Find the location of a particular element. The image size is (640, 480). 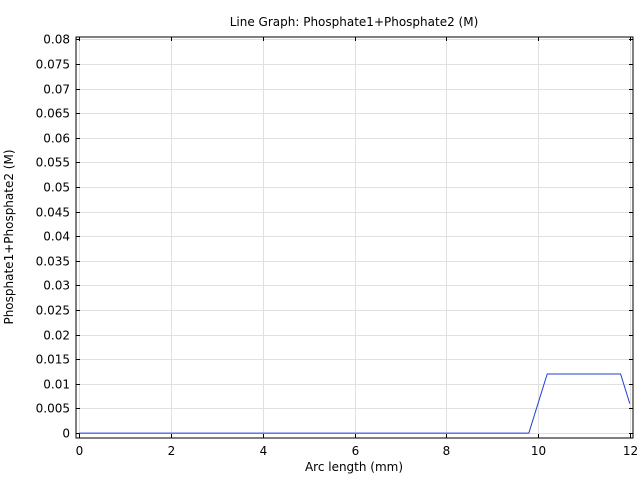

series-line is located at coordinates (355, 403).